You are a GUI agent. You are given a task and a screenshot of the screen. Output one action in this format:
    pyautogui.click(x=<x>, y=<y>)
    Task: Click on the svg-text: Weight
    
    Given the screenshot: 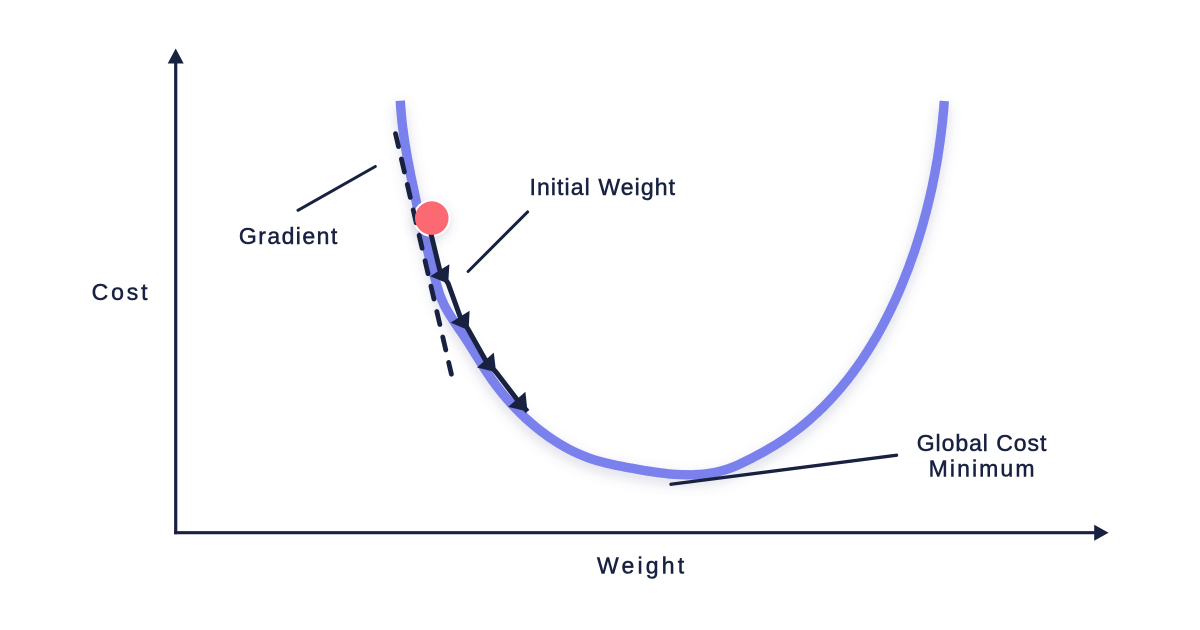 What is the action you would take?
    pyautogui.click(x=642, y=566)
    